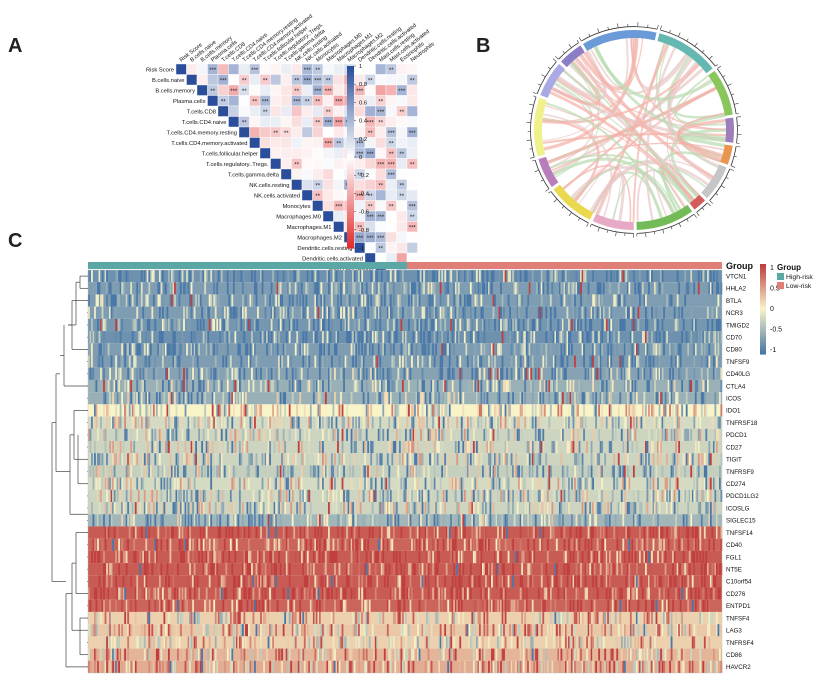 The width and height of the screenshot is (817, 675). I want to click on colorbar-step, so click(350, 237).